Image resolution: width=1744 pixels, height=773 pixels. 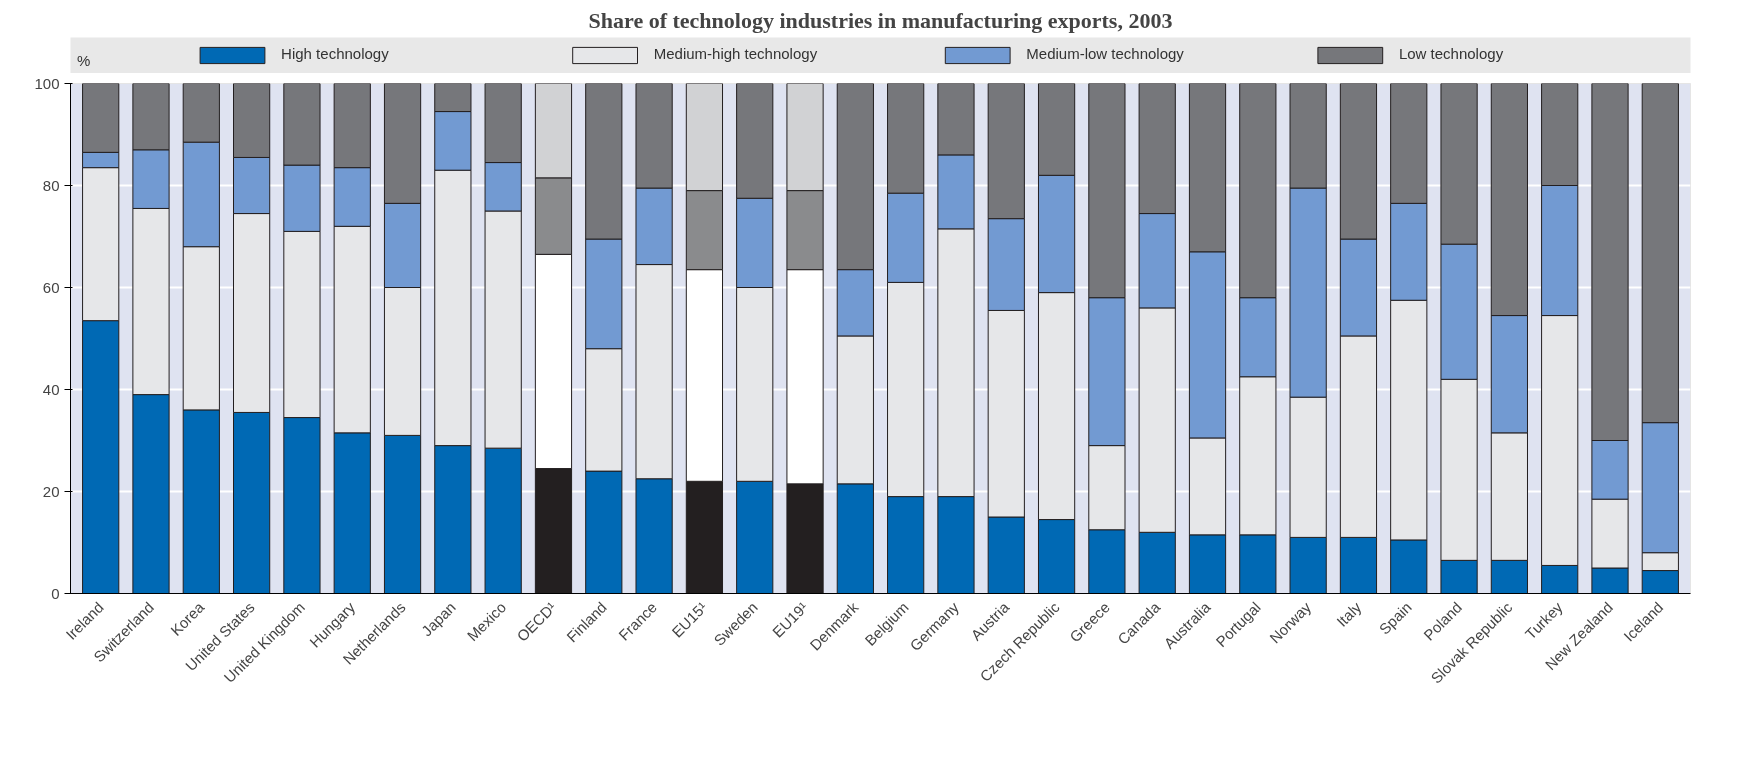 What do you see at coordinates (55, 593) in the screenshot?
I see `y-tick-label: 0` at bounding box center [55, 593].